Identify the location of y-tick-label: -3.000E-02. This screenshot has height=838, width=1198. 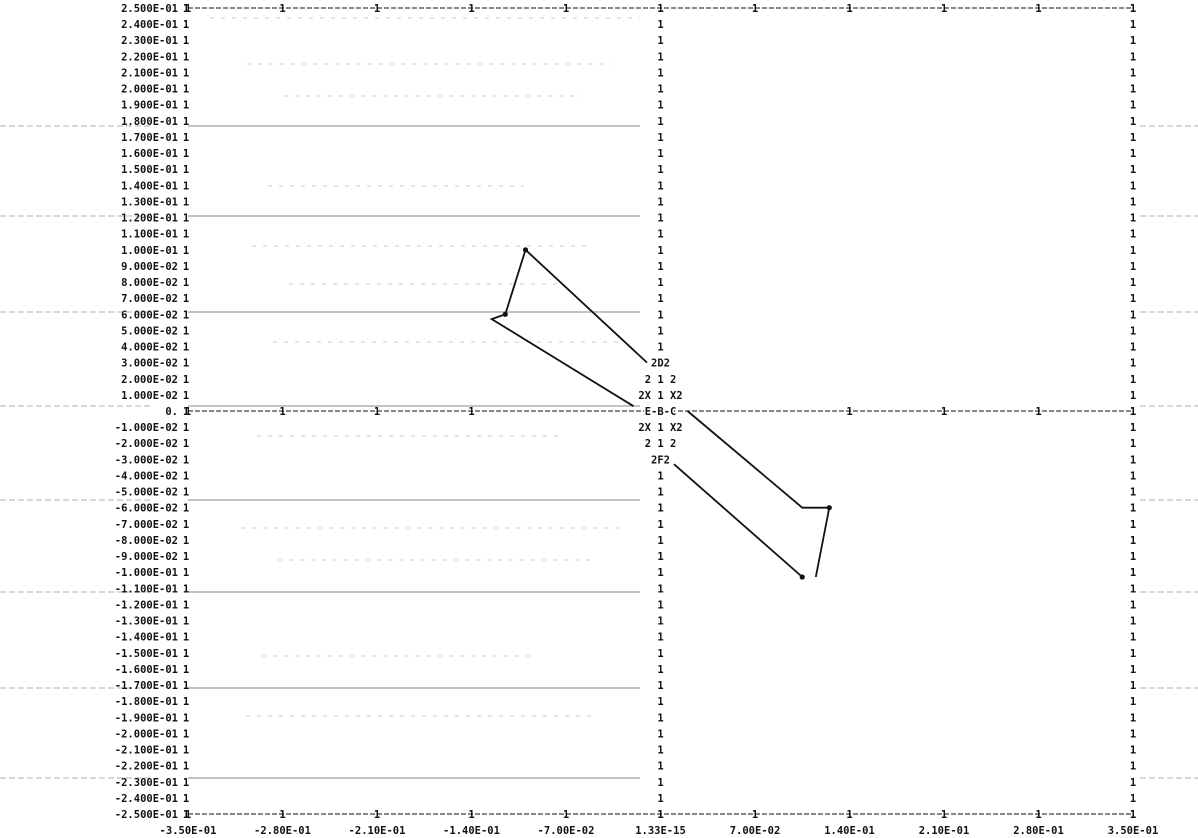
(146, 460).